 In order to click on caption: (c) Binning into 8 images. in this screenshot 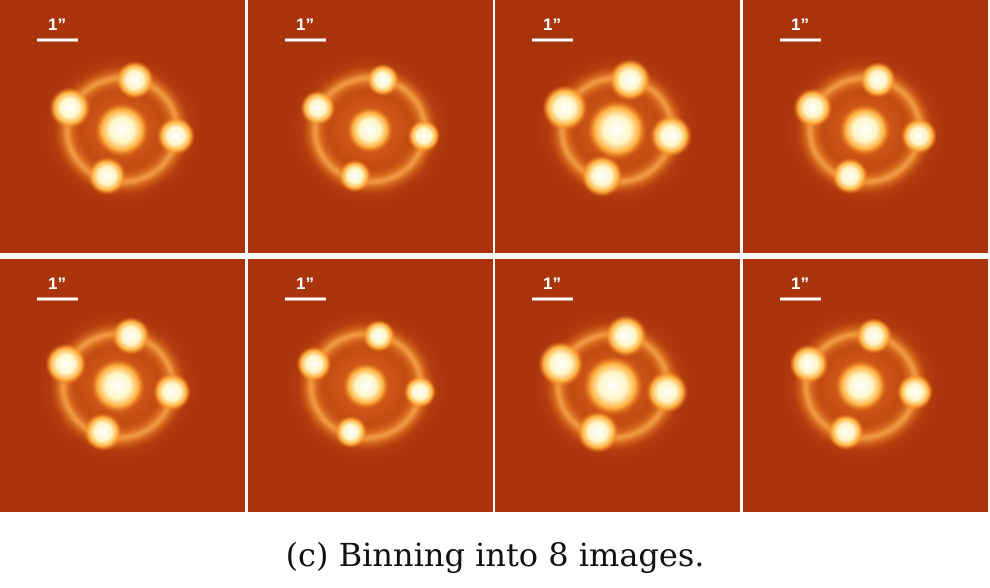, I will do `click(495, 555)`.